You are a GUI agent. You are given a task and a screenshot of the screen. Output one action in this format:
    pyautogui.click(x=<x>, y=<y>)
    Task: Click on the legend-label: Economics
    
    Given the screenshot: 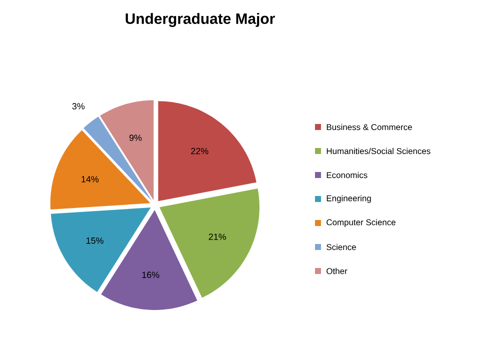 What is the action you would take?
    pyautogui.click(x=347, y=175)
    